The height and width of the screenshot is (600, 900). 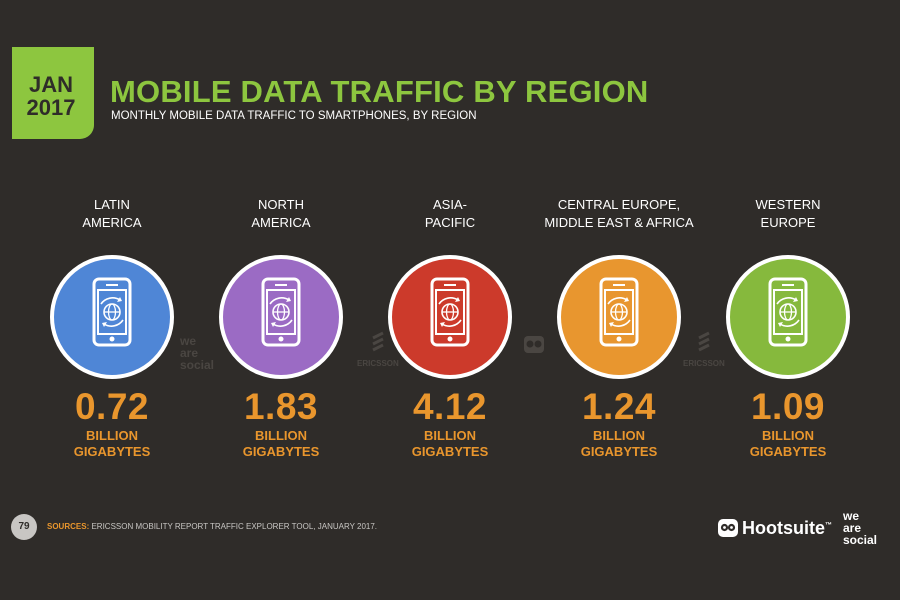 What do you see at coordinates (50, 84) in the screenshot?
I see `date-month: JAN` at bounding box center [50, 84].